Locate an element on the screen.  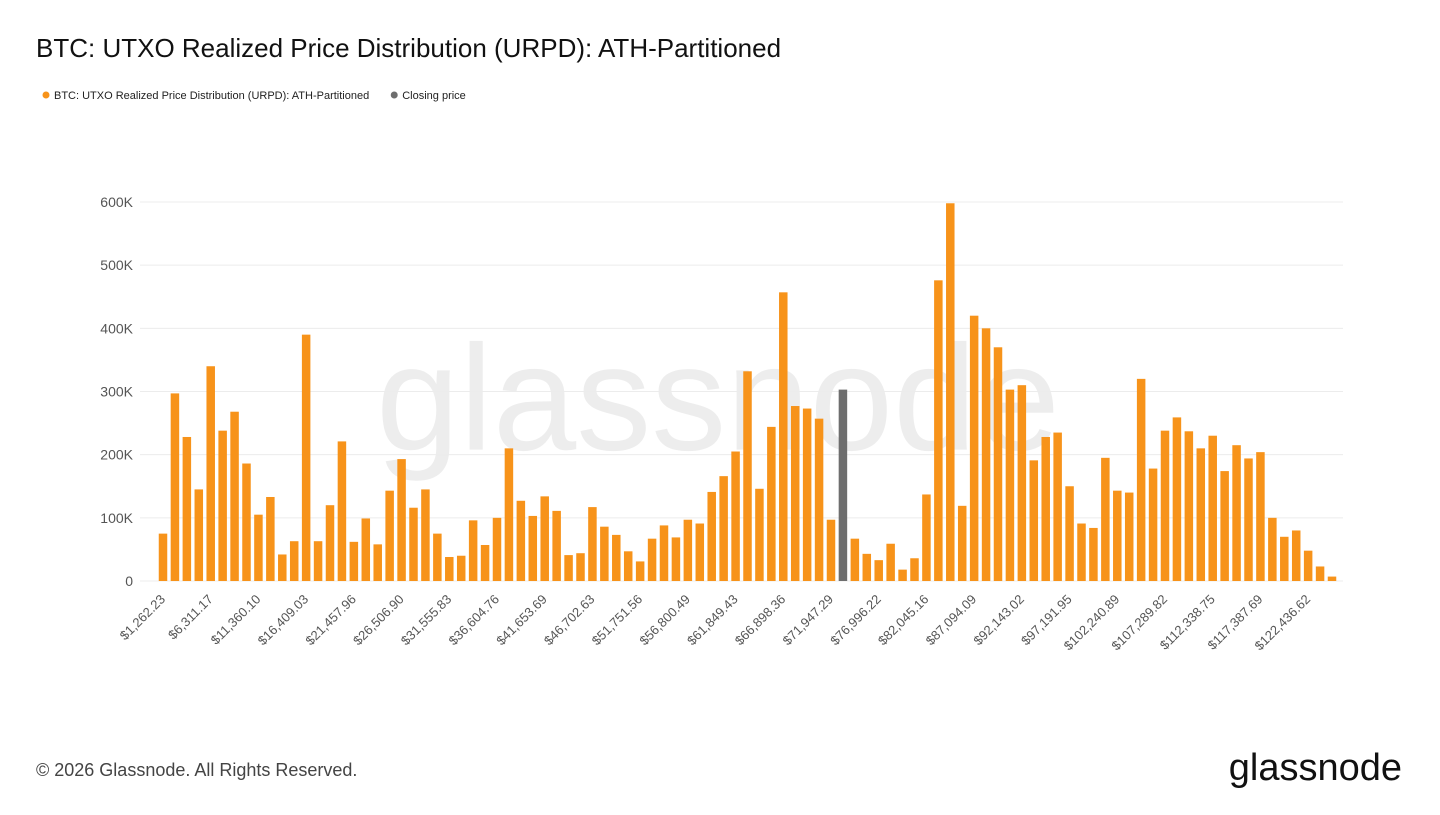
x-tick-label: $51,751.56 is located at coordinates (617, 620).